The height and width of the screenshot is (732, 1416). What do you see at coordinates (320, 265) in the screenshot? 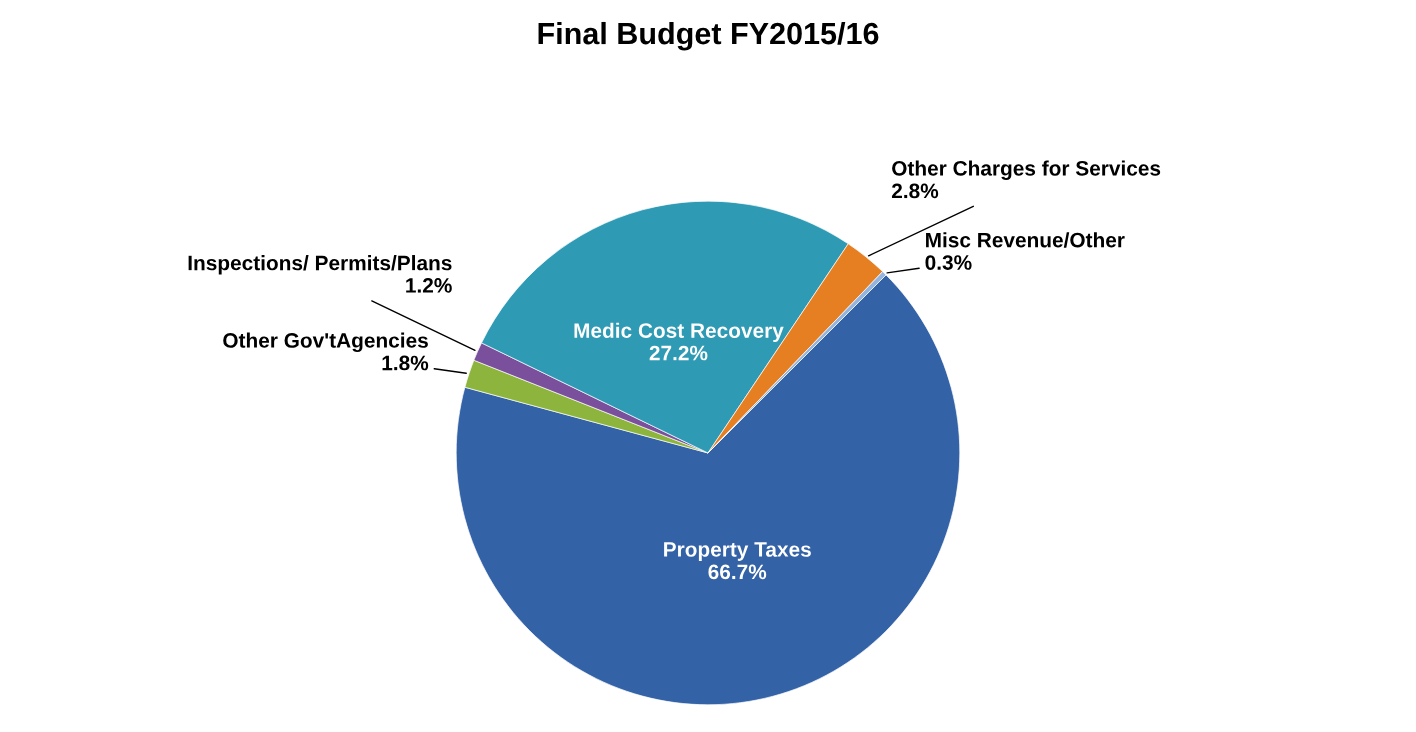
I see `slice-label: Inspections/ Permits/Plans` at bounding box center [320, 265].